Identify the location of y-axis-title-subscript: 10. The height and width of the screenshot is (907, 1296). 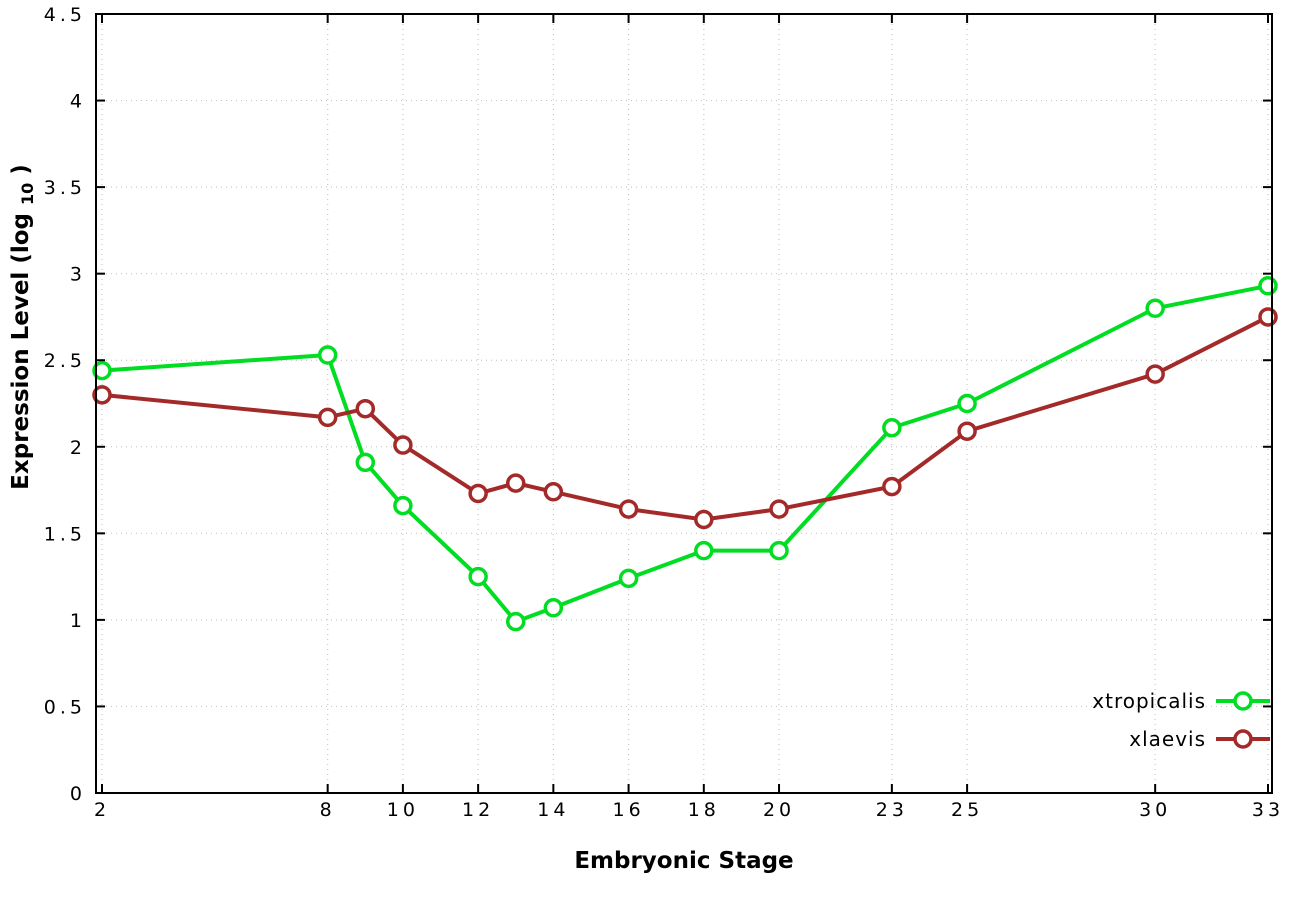
(27, 194).